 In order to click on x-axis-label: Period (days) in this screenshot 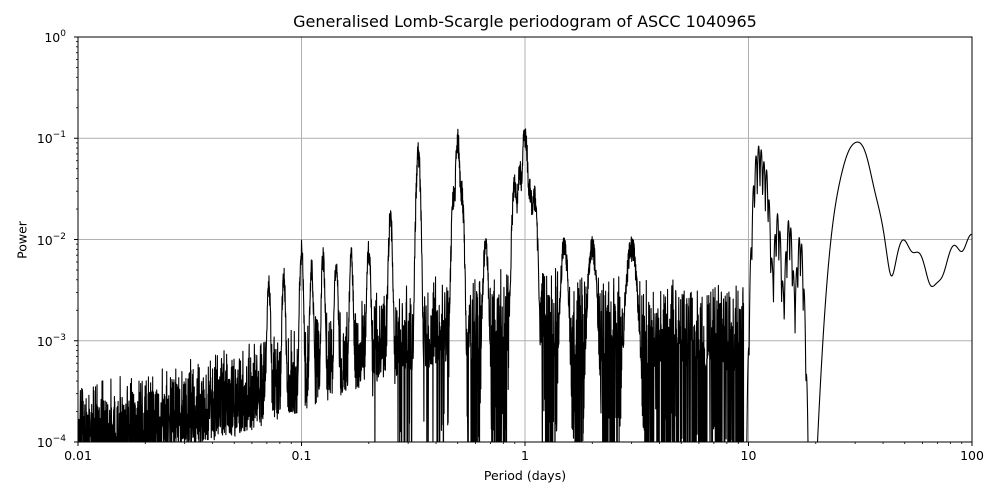, I will do `click(525, 475)`.